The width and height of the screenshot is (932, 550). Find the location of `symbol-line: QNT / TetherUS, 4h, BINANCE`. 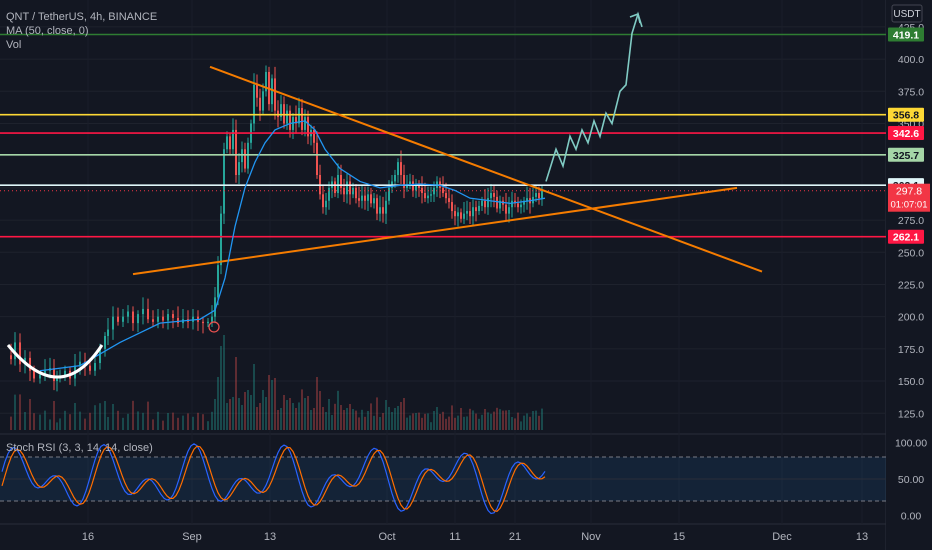

symbol-line: QNT / TetherUS, 4h, BINANCE is located at coordinates (82, 17).